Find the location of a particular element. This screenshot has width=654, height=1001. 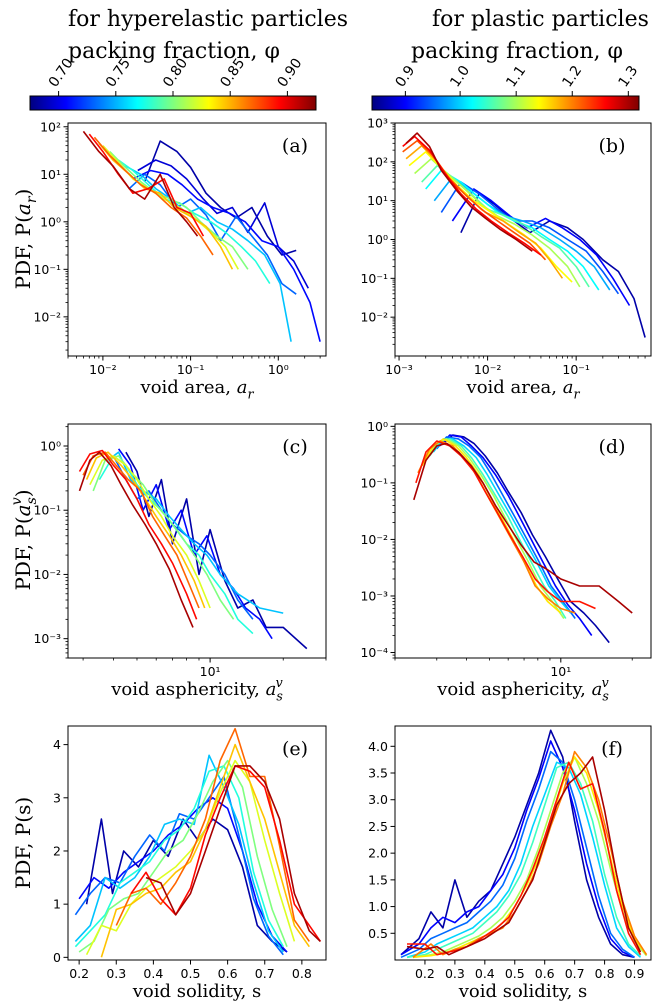

colorbar-tick-label: 1.1 is located at coordinates (516, 76).